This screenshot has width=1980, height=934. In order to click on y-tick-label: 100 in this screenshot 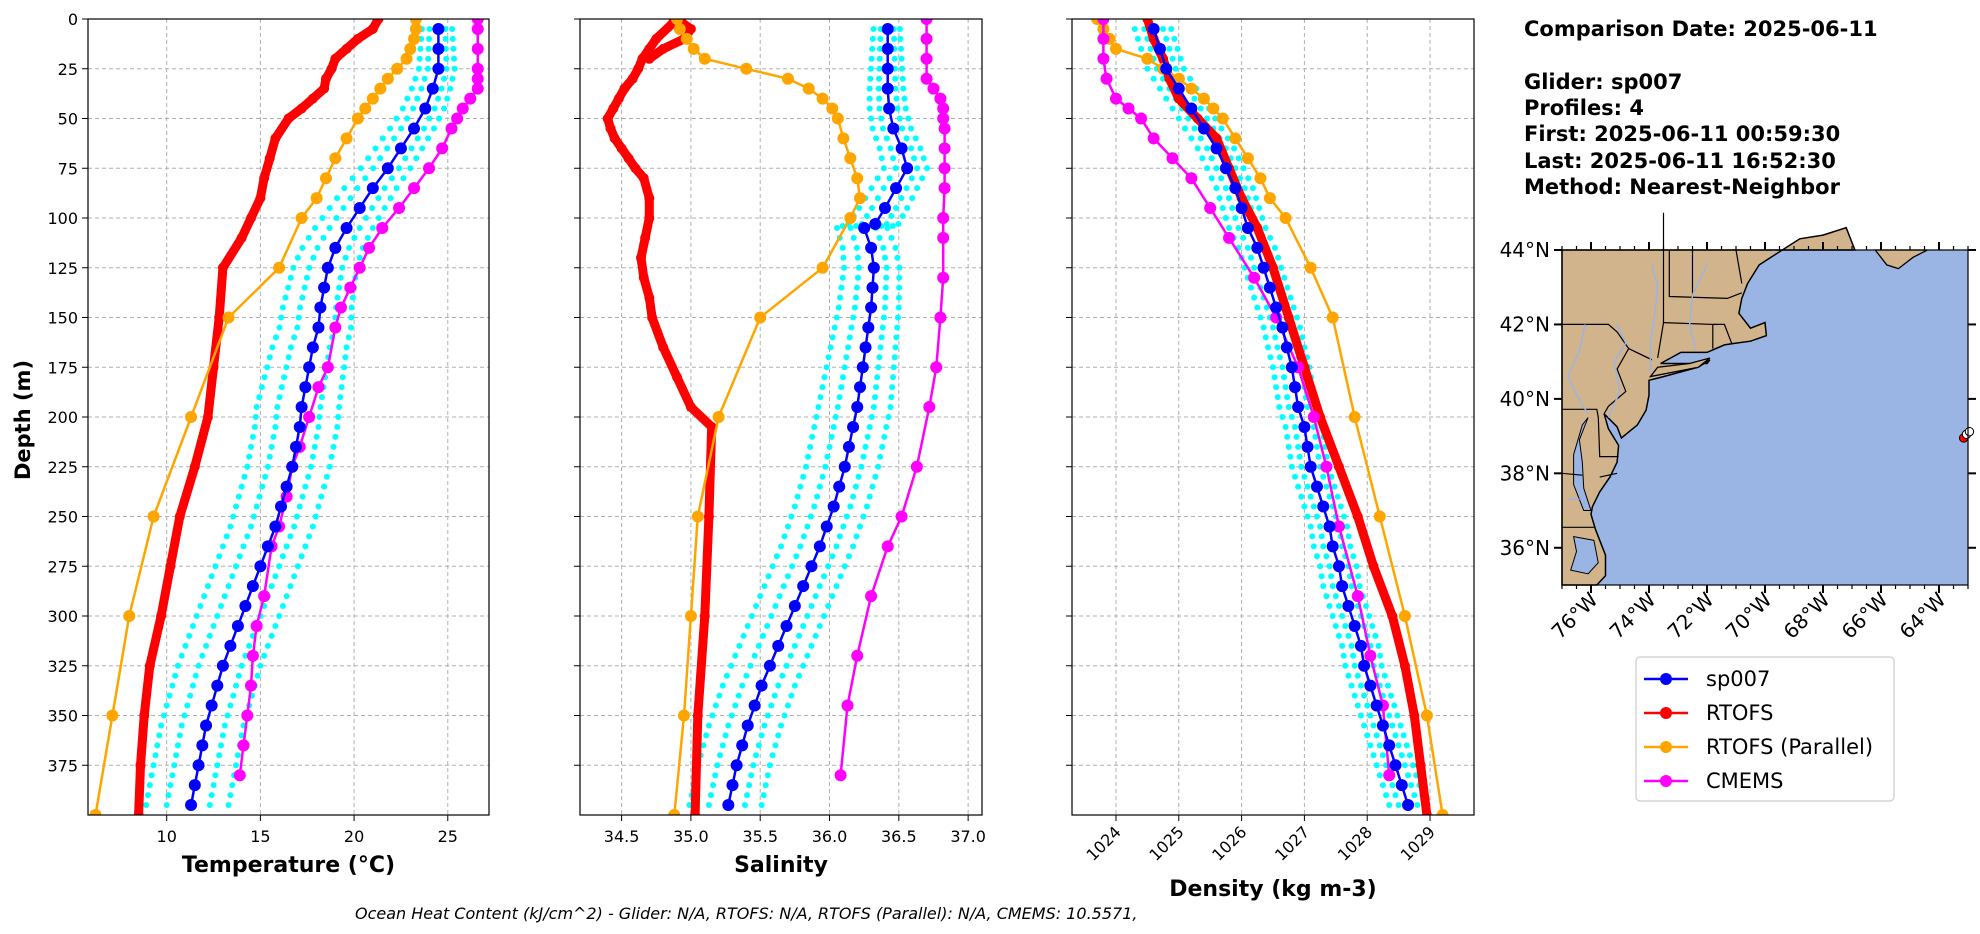, I will do `click(62, 218)`.